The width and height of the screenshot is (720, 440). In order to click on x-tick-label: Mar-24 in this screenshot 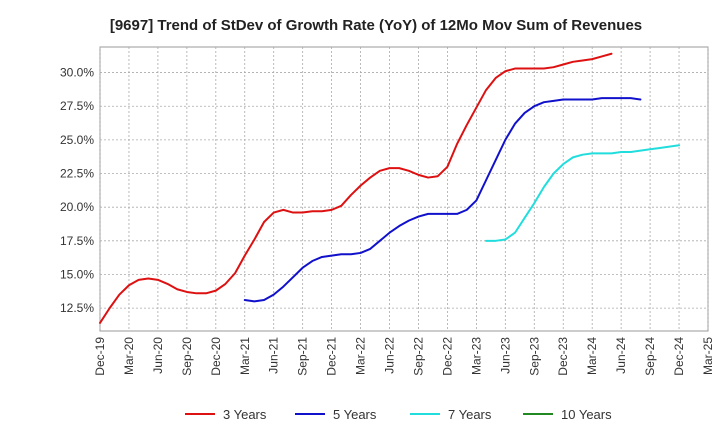, I will do `click(592, 356)`.